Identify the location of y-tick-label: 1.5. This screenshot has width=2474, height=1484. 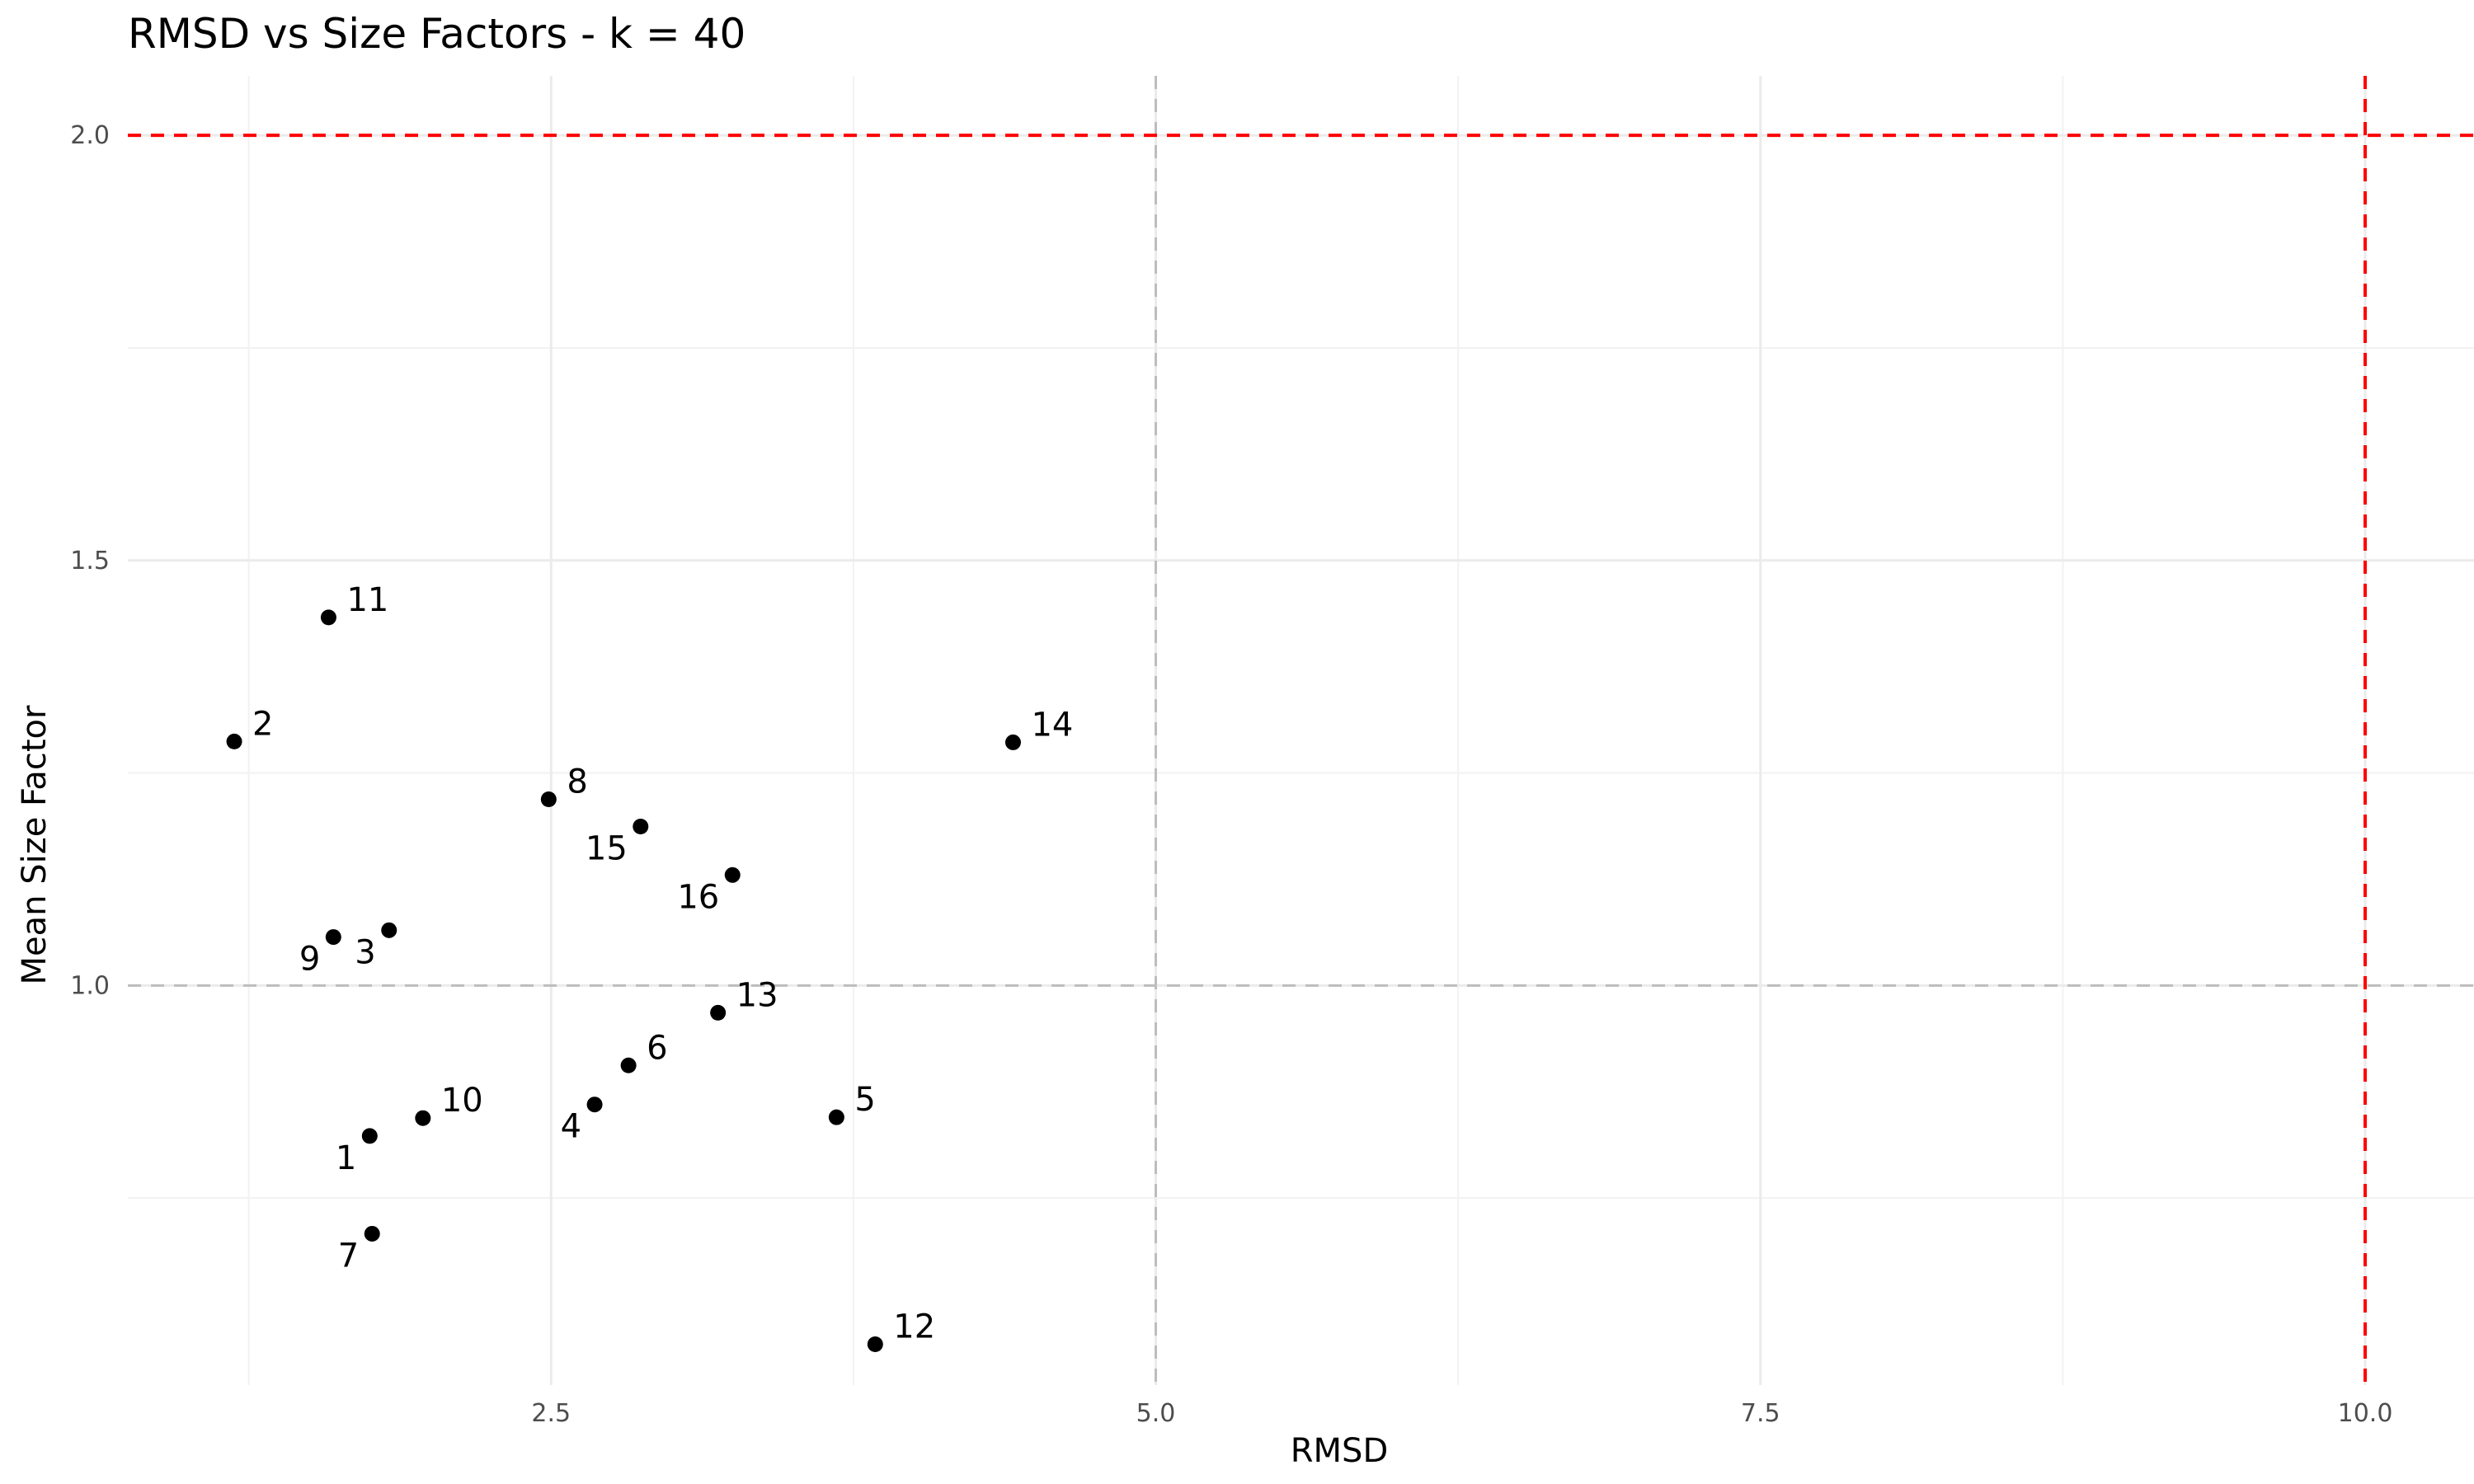
(90, 561).